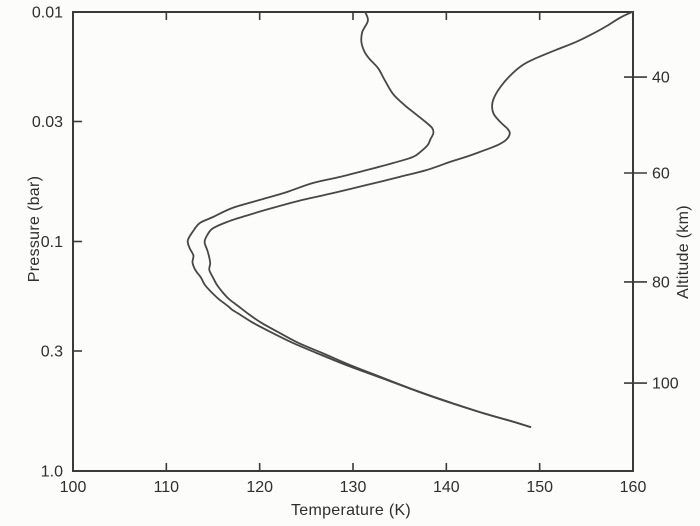 Image resolution: width=700 pixels, height=526 pixels. I want to click on altitude-tick-label: 40, so click(661, 78).